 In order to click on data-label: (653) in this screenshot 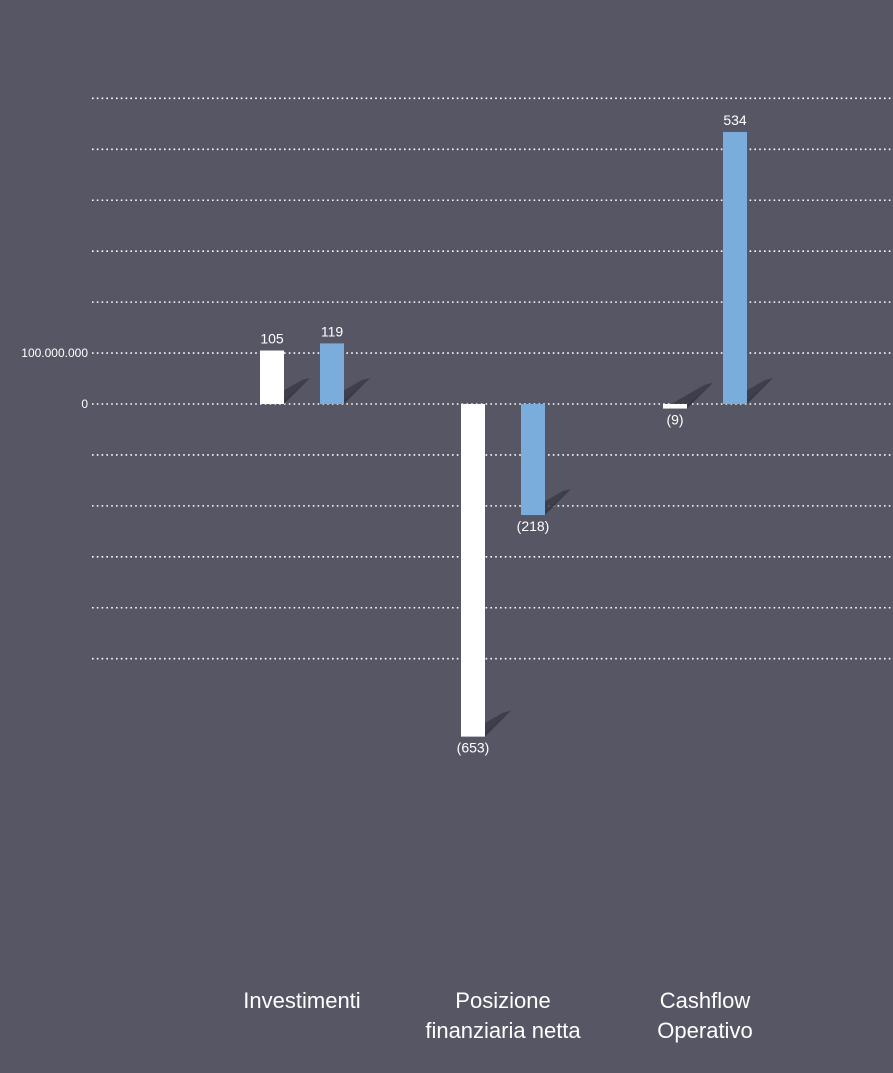, I will do `click(473, 748)`.